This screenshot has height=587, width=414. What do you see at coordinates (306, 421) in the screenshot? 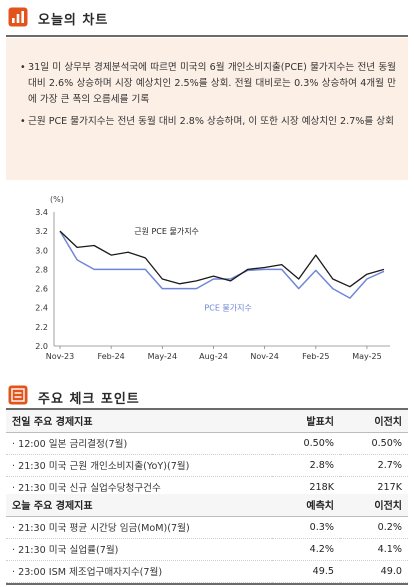
I see `column-header: 발표치` at bounding box center [306, 421].